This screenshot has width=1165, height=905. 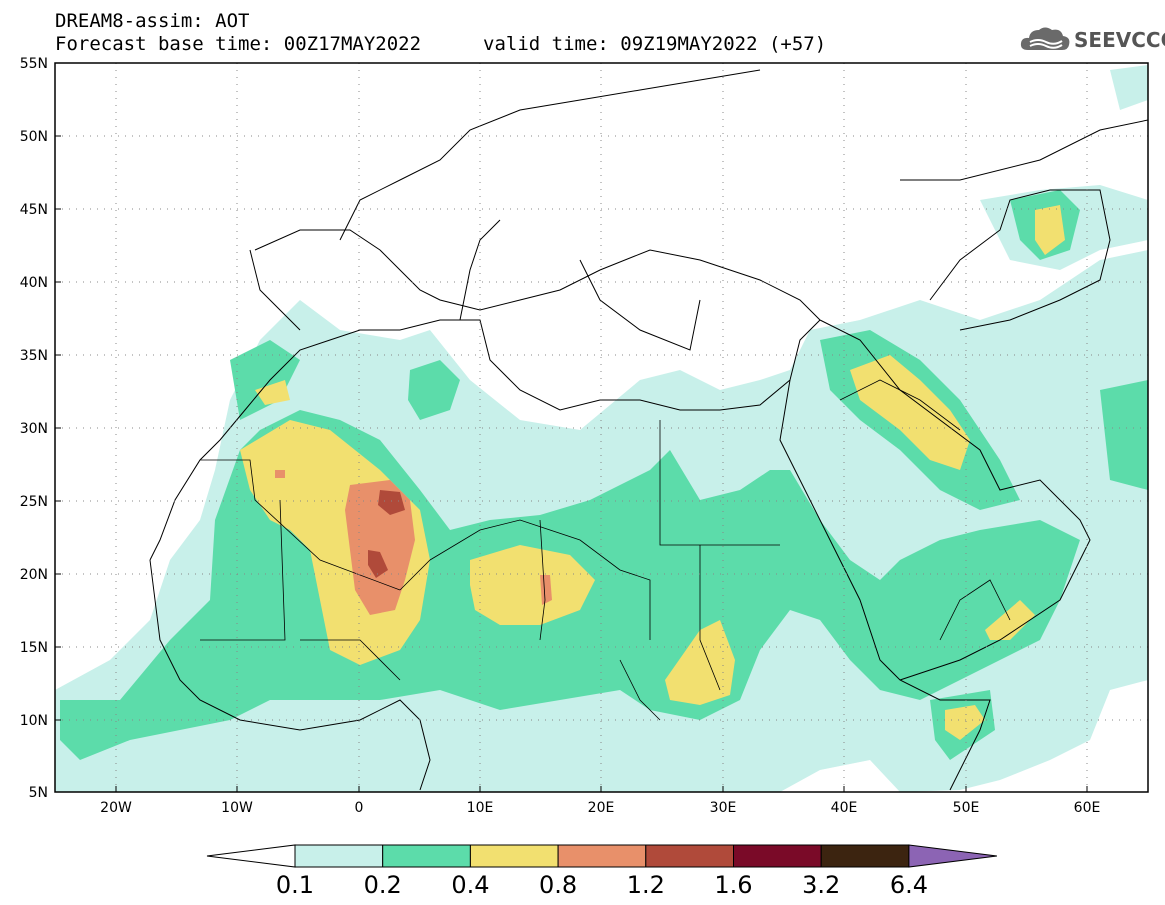 I want to click on lat-label: 10N, so click(x=34, y=721).